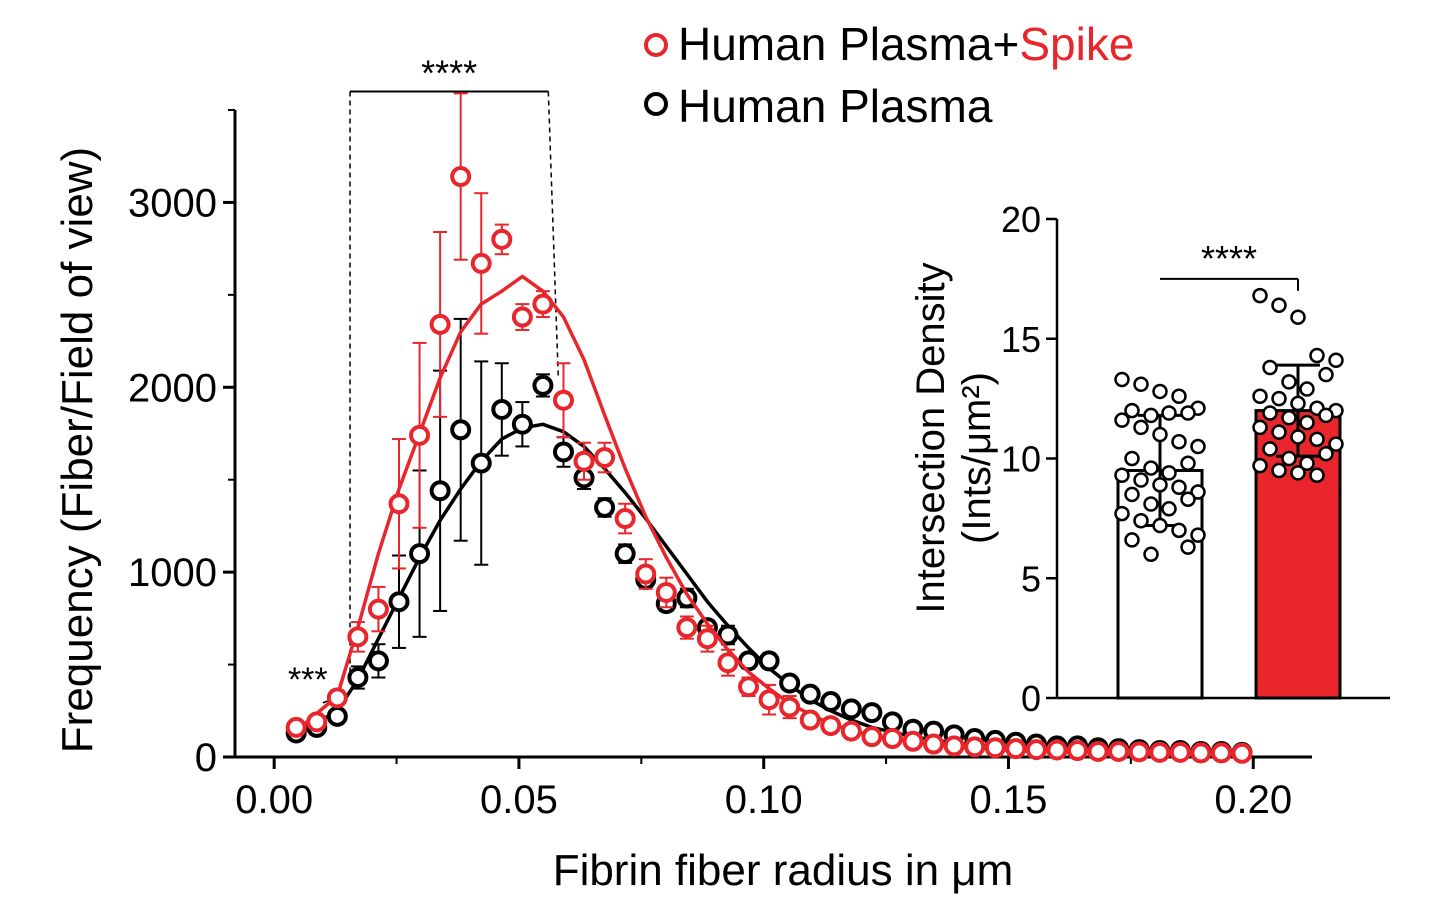 The height and width of the screenshot is (910, 1456). I want to click on legend-entry-spike: Human Plasma+Spike, so click(889, 44).